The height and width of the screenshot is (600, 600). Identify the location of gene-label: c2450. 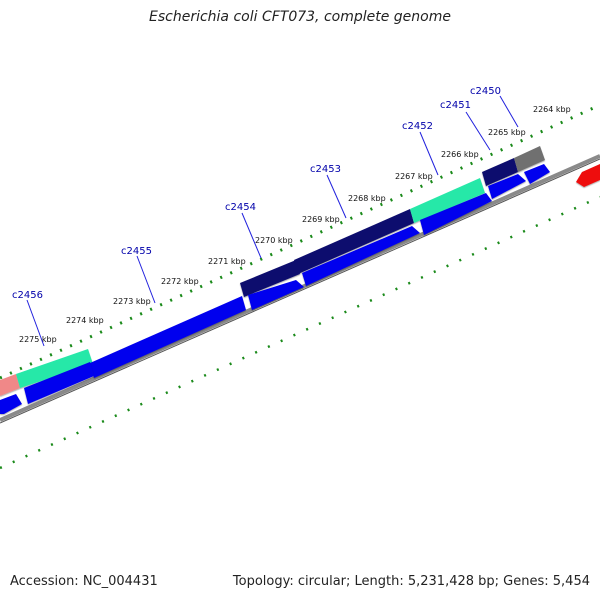
(485, 91).